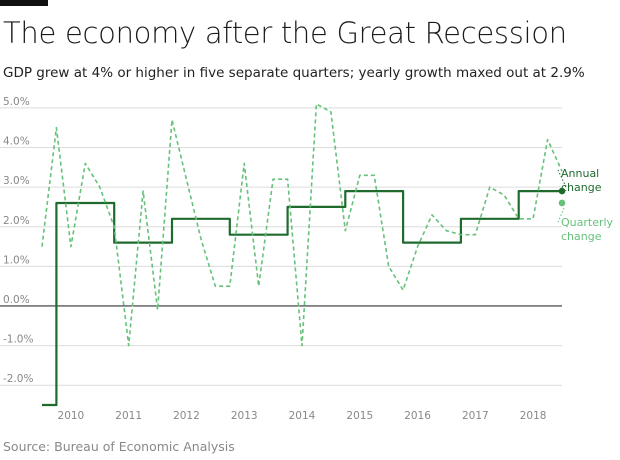 The width and height of the screenshot is (620, 460). What do you see at coordinates (128, 416) in the screenshot?
I see `x-tick-label: 2011` at bounding box center [128, 416].